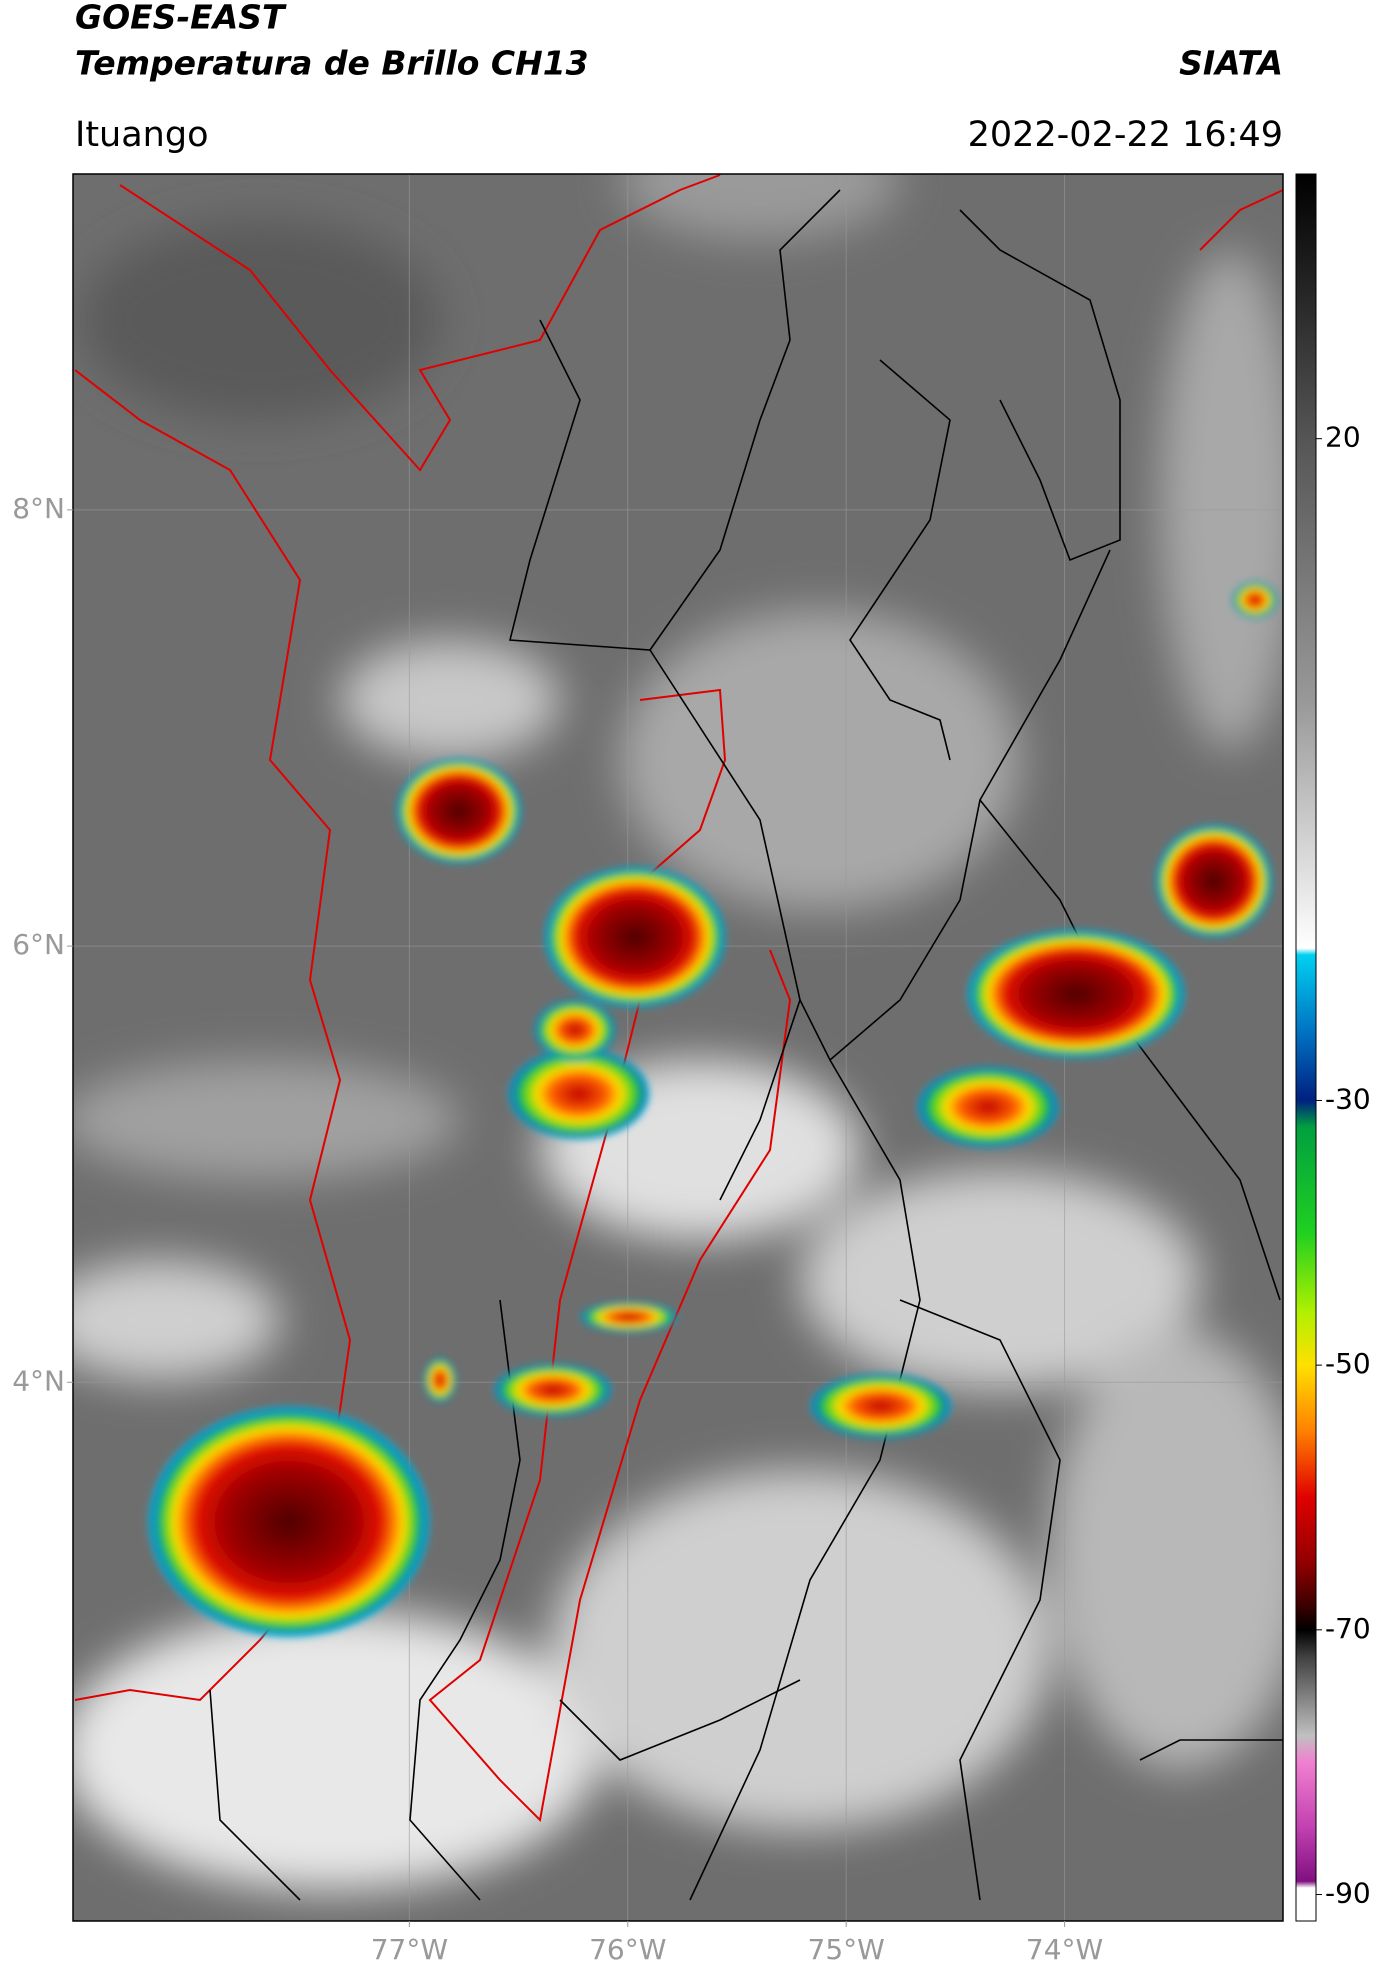 The width and height of the screenshot is (1384, 1985). What do you see at coordinates (1348, 1628) in the screenshot?
I see `colorbar-label: -70` at bounding box center [1348, 1628].